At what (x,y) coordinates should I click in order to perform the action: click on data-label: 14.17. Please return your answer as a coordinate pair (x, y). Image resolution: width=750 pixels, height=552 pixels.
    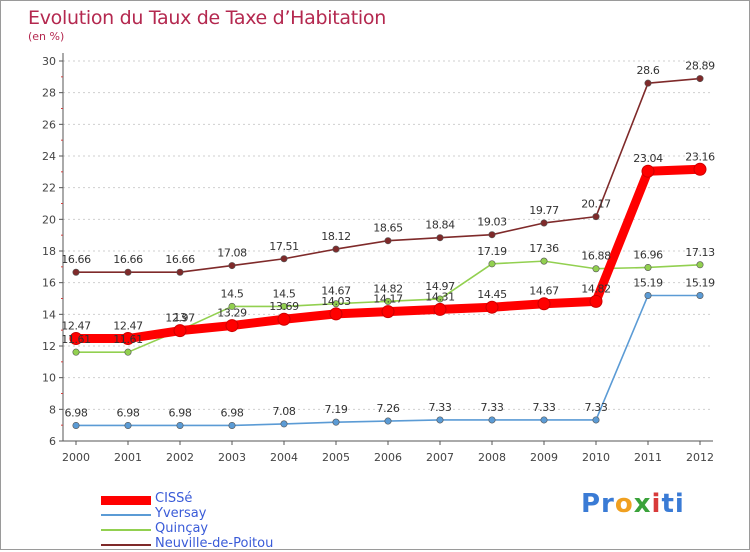
    Looking at the image, I should click on (388, 299).